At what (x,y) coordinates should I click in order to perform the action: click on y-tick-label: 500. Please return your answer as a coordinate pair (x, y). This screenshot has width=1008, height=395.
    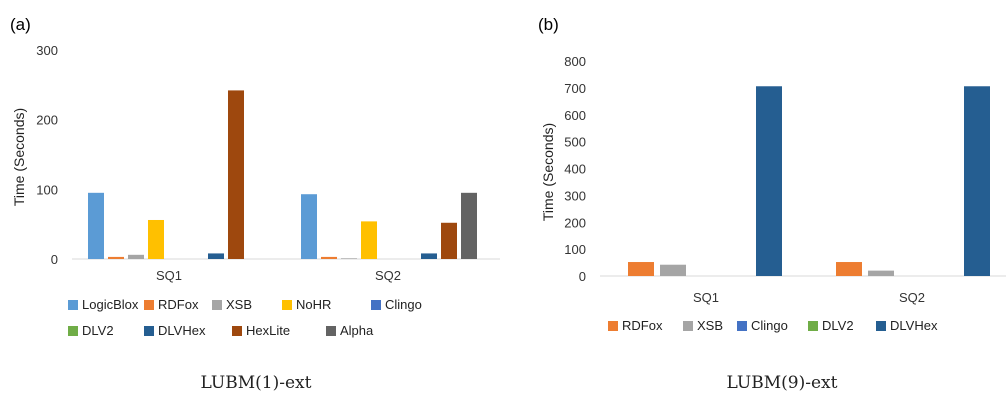
    Looking at the image, I should click on (575, 142).